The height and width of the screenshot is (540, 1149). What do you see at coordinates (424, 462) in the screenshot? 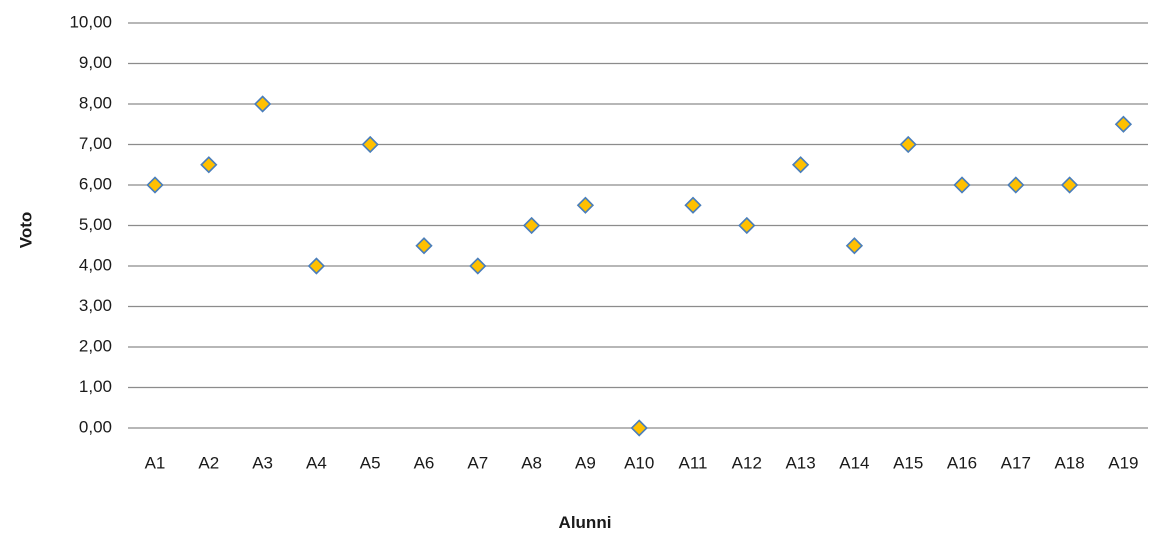
I see `x-tick-label: A6` at bounding box center [424, 462].